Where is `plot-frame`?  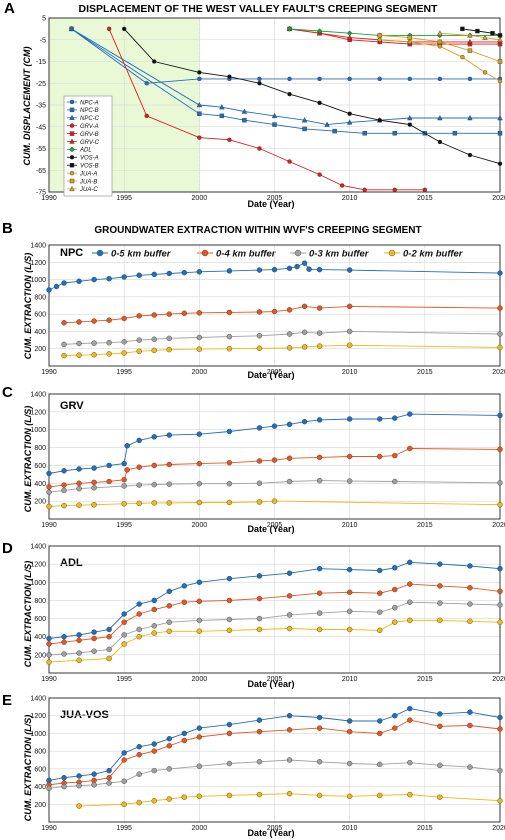
plot-frame is located at coordinates (274, 609).